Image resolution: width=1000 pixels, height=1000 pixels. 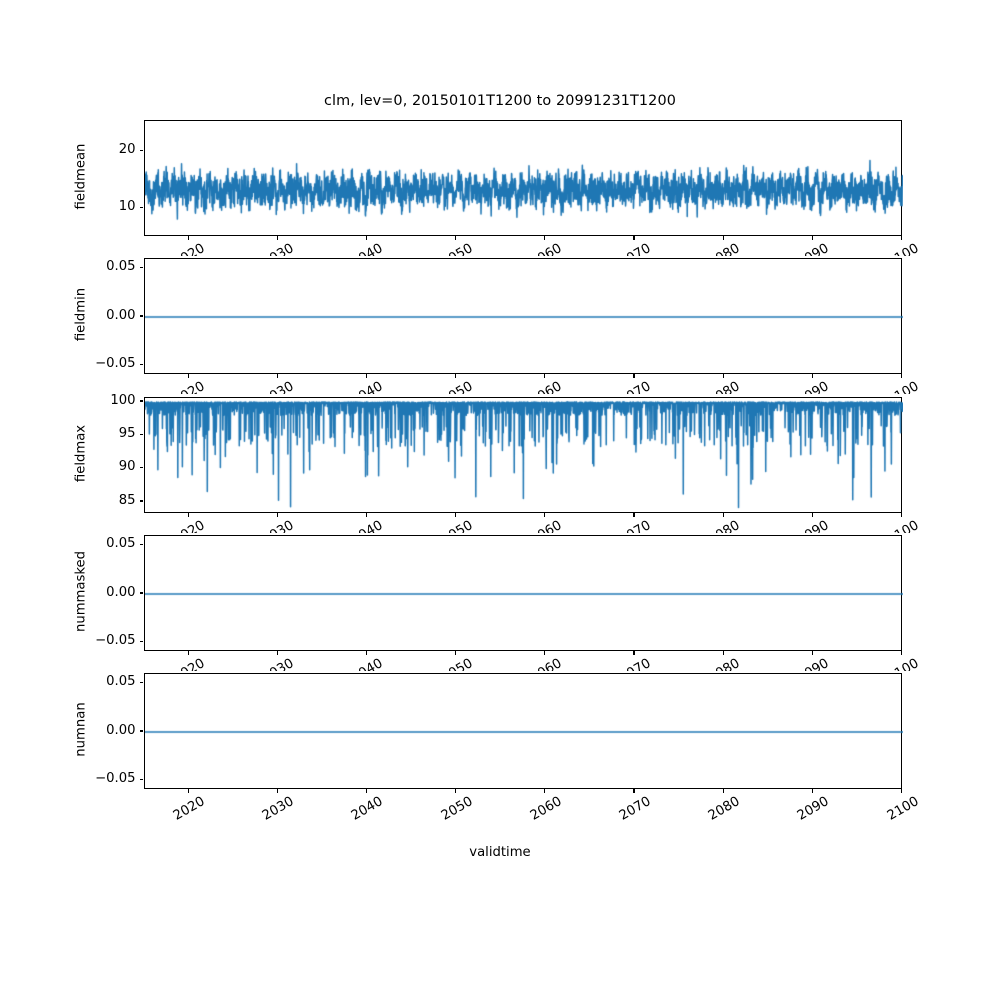 What do you see at coordinates (127, 207) in the screenshot?
I see `y-tick-label-fieldmean-0: 10` at bounding box center [127, 207].